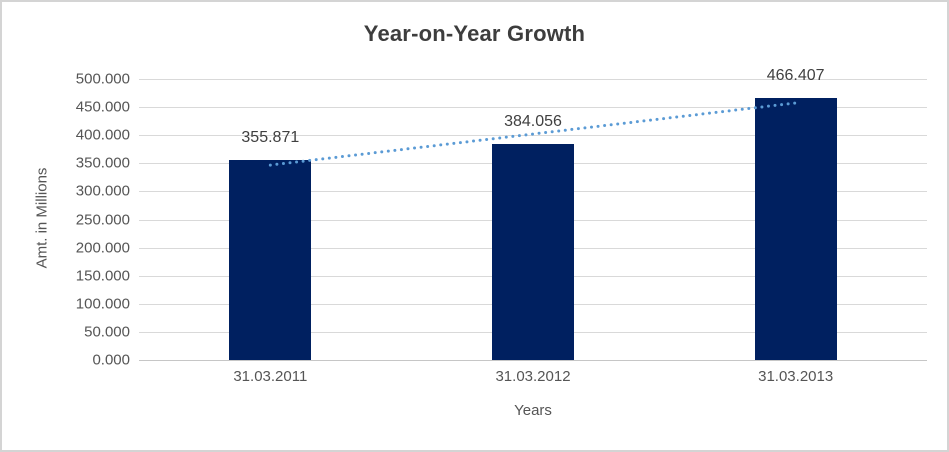 The height and width of the screenshot is (452, 949). Describe the element at coordinates (270, 376) in the screenshot. I see `x-tick-label: 31.03.2011` at that location.